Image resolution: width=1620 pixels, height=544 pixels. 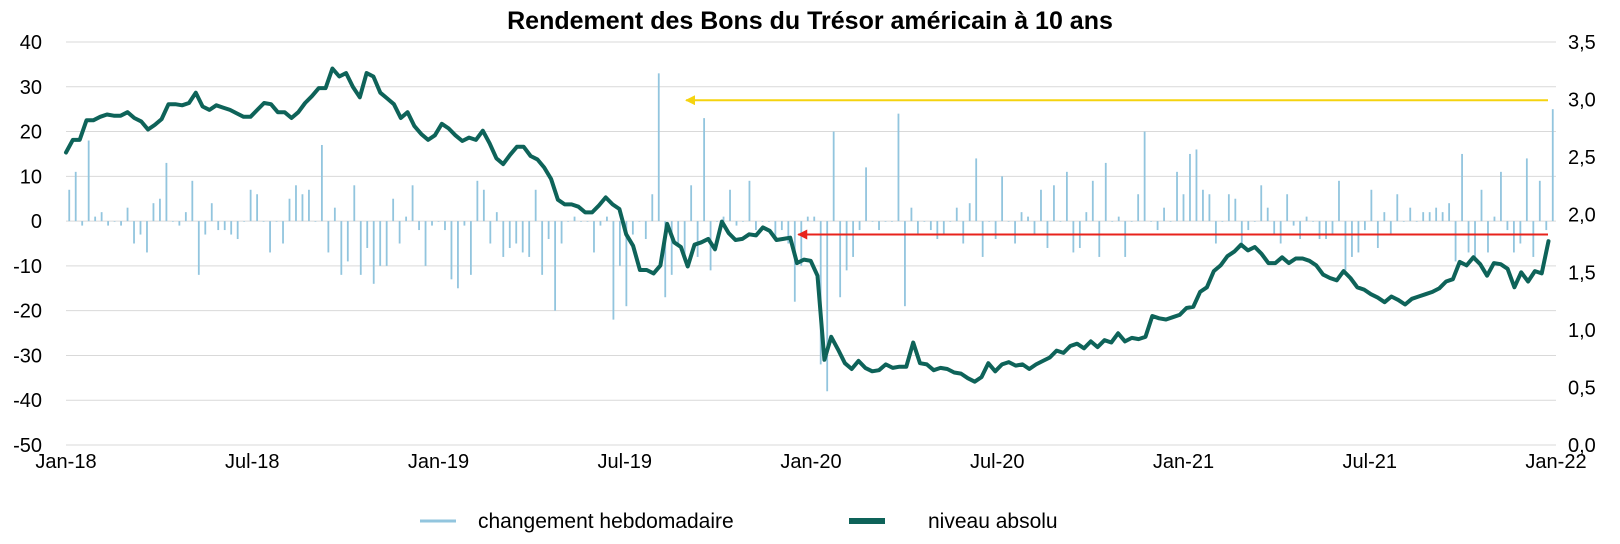 What do you see at coordinates (27, 401) in the screenshot?
I see `y-left-tick-label: -40` at bounding box center [27, 401].